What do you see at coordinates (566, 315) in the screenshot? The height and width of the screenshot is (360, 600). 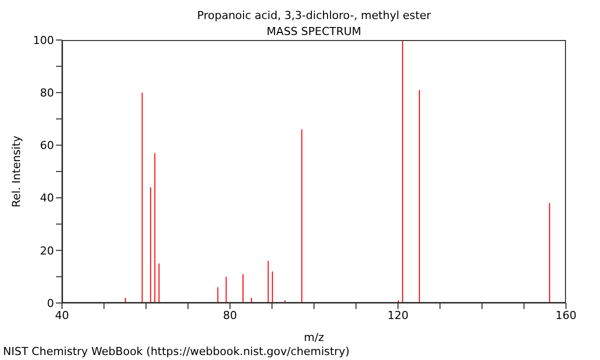 I see `x-tick-label: 160` at bounding box center [566, 315].